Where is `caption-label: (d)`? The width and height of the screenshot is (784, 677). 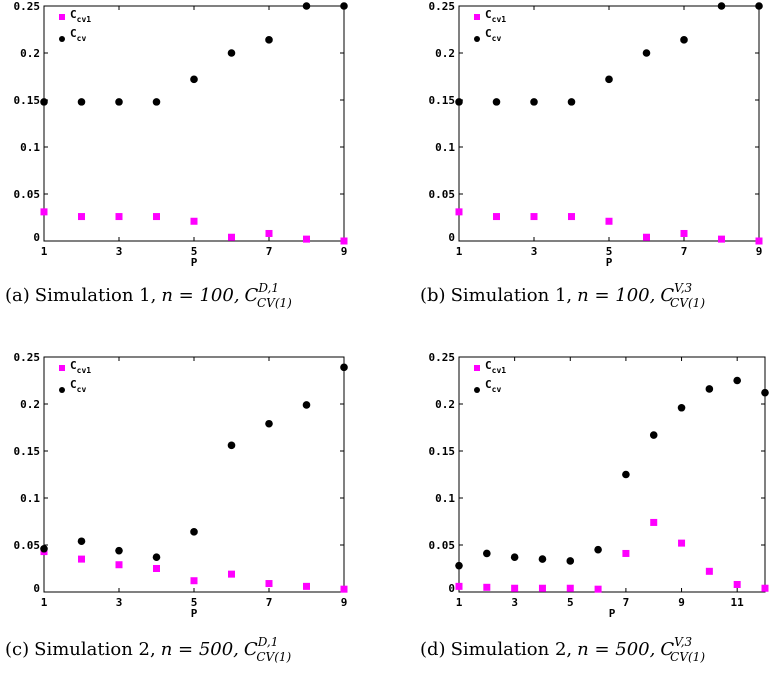
caption-label: (d) is located at coordinates (433, 649).